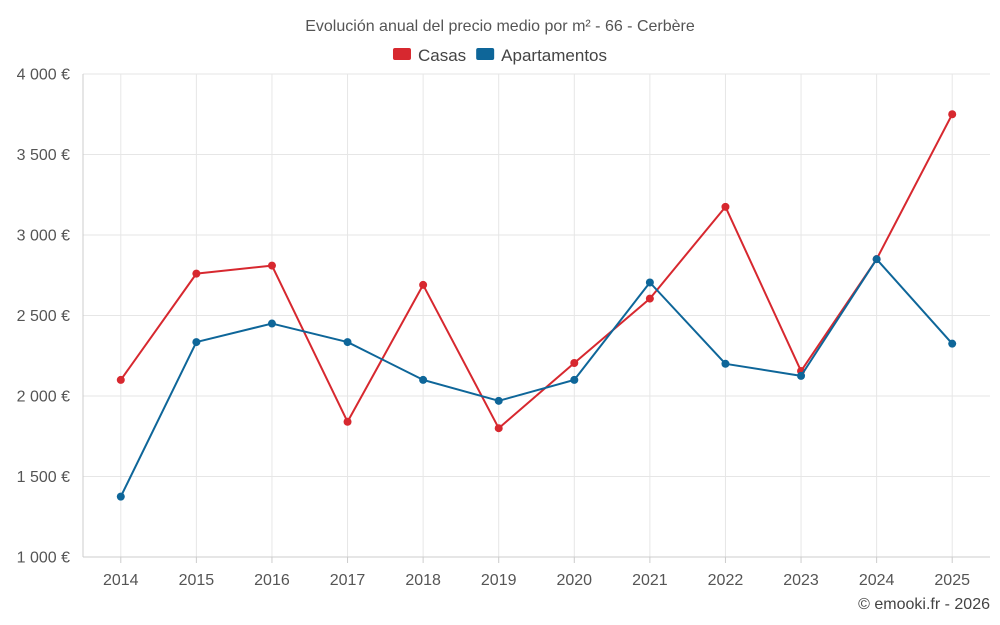 This screenshot has width=1000, height=625. What do you see at coordinates (726, 580) in the screenshot?
I see `x-tick-label: 2022` at bounding box center [726, 580].